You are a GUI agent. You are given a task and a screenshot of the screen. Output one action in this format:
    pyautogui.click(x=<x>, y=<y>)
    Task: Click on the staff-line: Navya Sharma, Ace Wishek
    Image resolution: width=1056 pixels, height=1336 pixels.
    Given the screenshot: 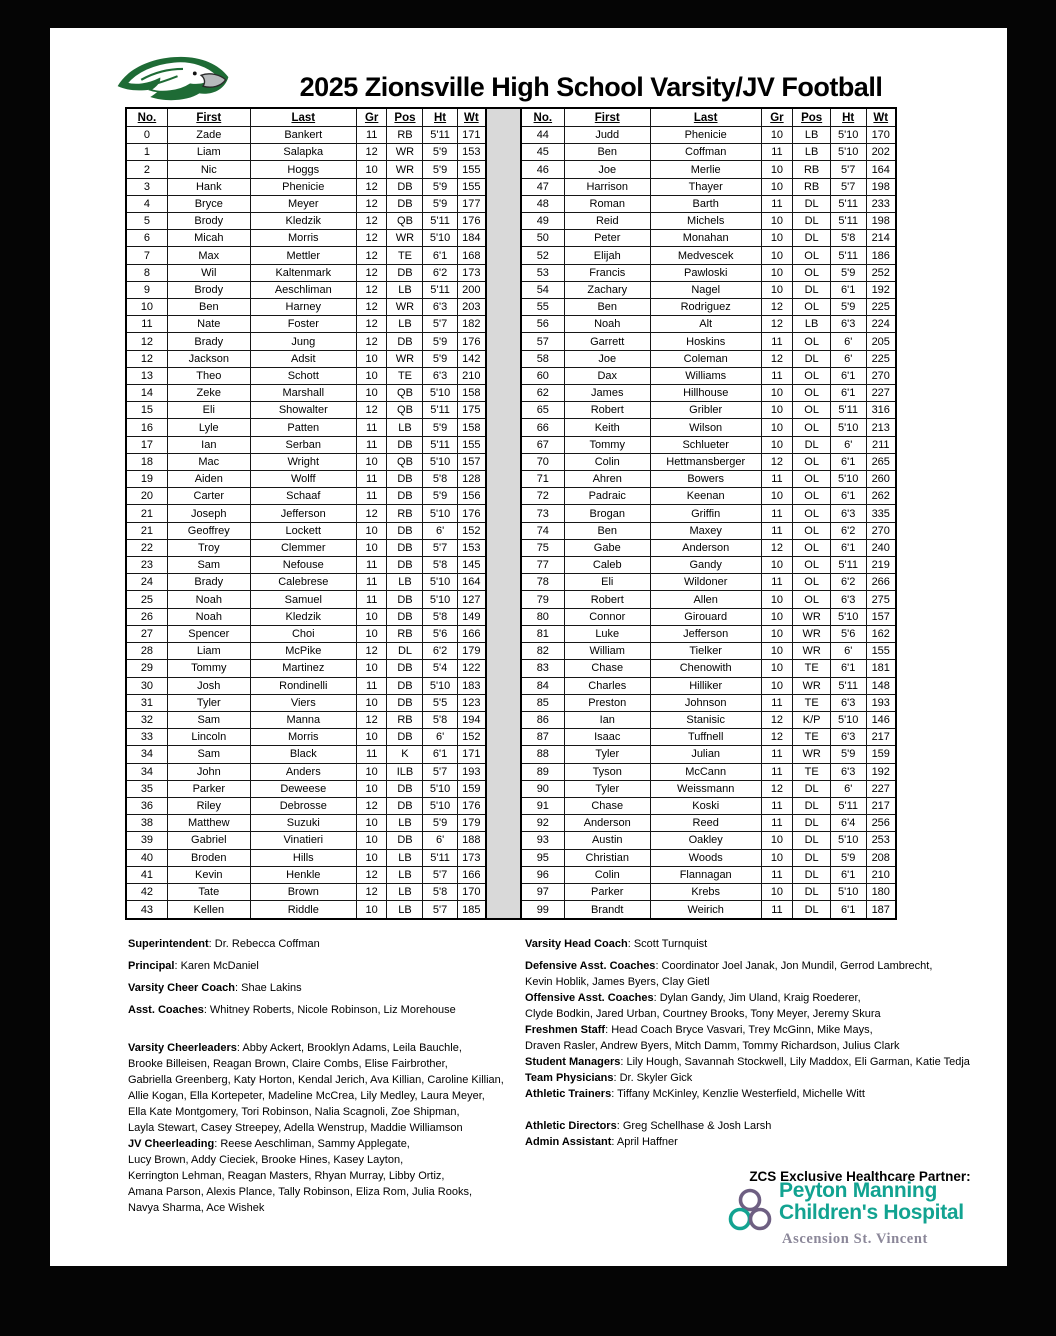 What is the action you would take?
    pyautogui.click(x=196, y=1208)
    